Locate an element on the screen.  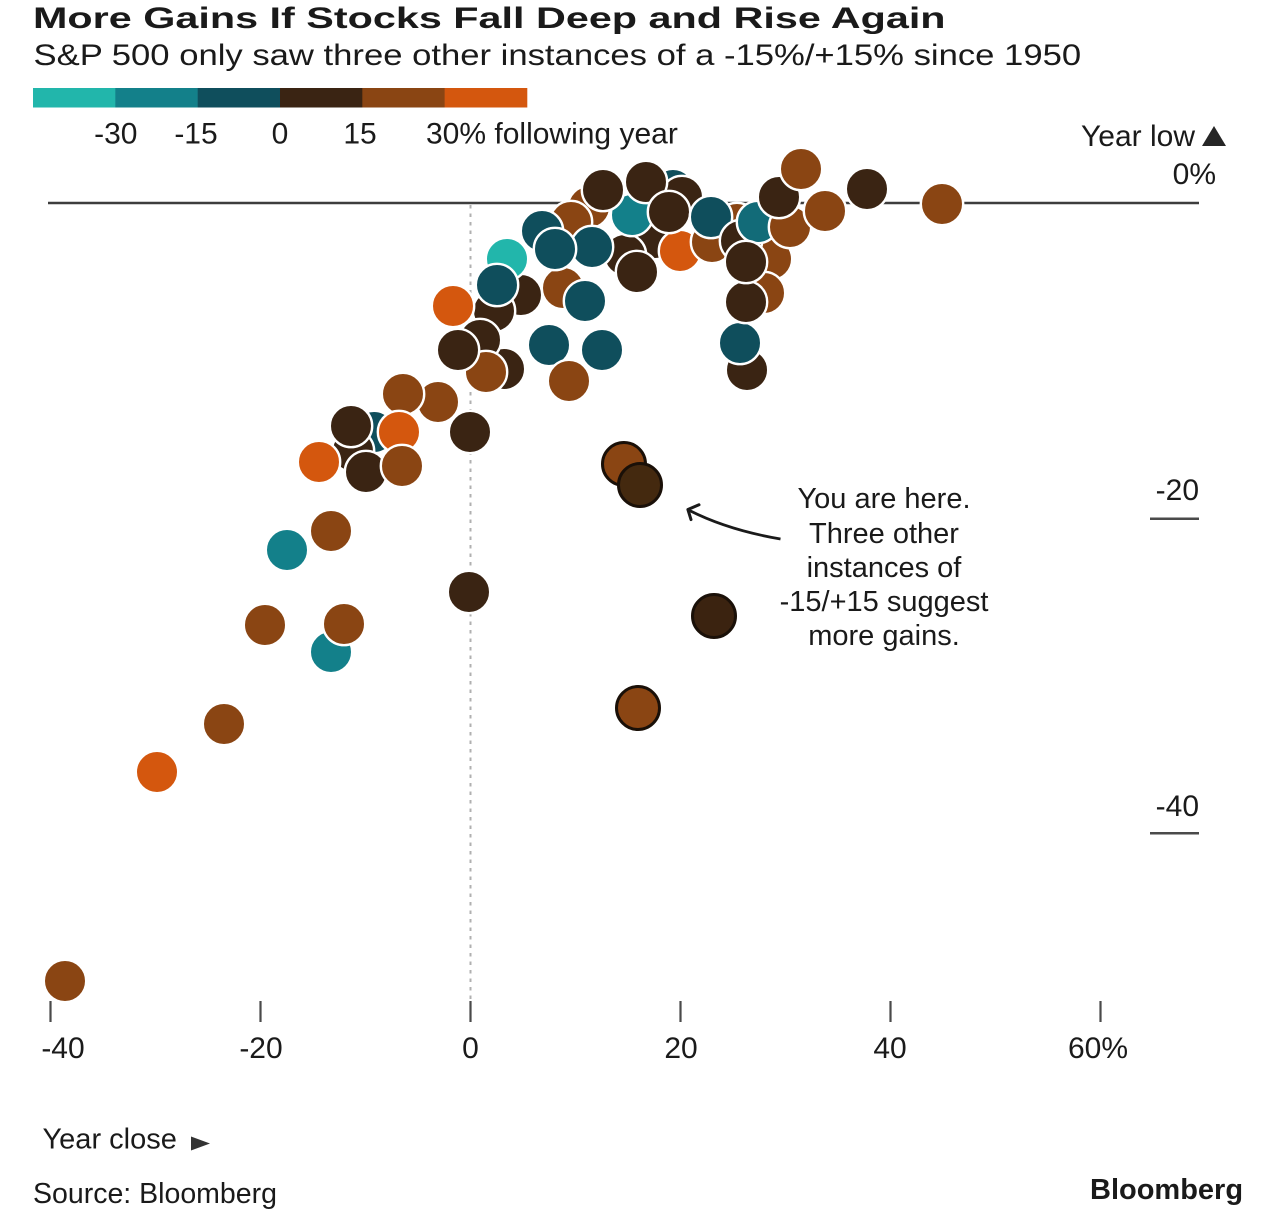
svg-text: instances of is located at coordinates (885, 568).